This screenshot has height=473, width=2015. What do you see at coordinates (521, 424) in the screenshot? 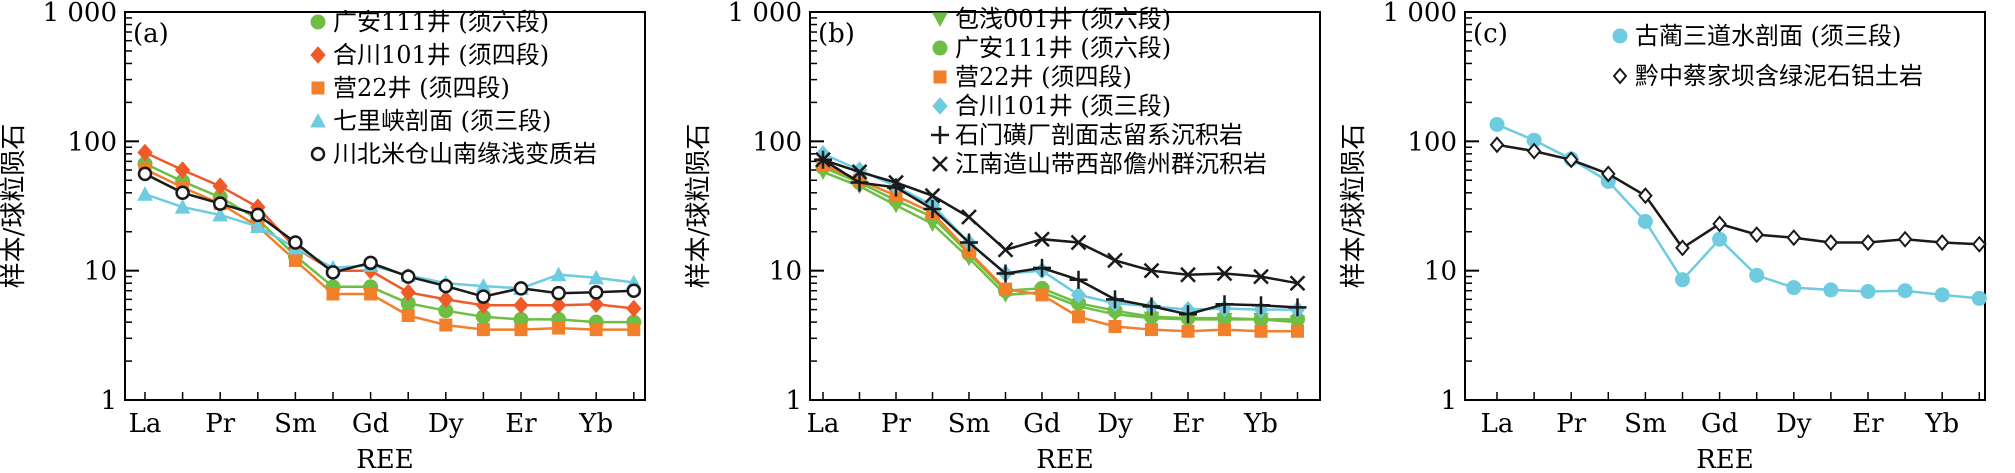
I see `x-tick-label: Er` at bounding box center [521, 424].